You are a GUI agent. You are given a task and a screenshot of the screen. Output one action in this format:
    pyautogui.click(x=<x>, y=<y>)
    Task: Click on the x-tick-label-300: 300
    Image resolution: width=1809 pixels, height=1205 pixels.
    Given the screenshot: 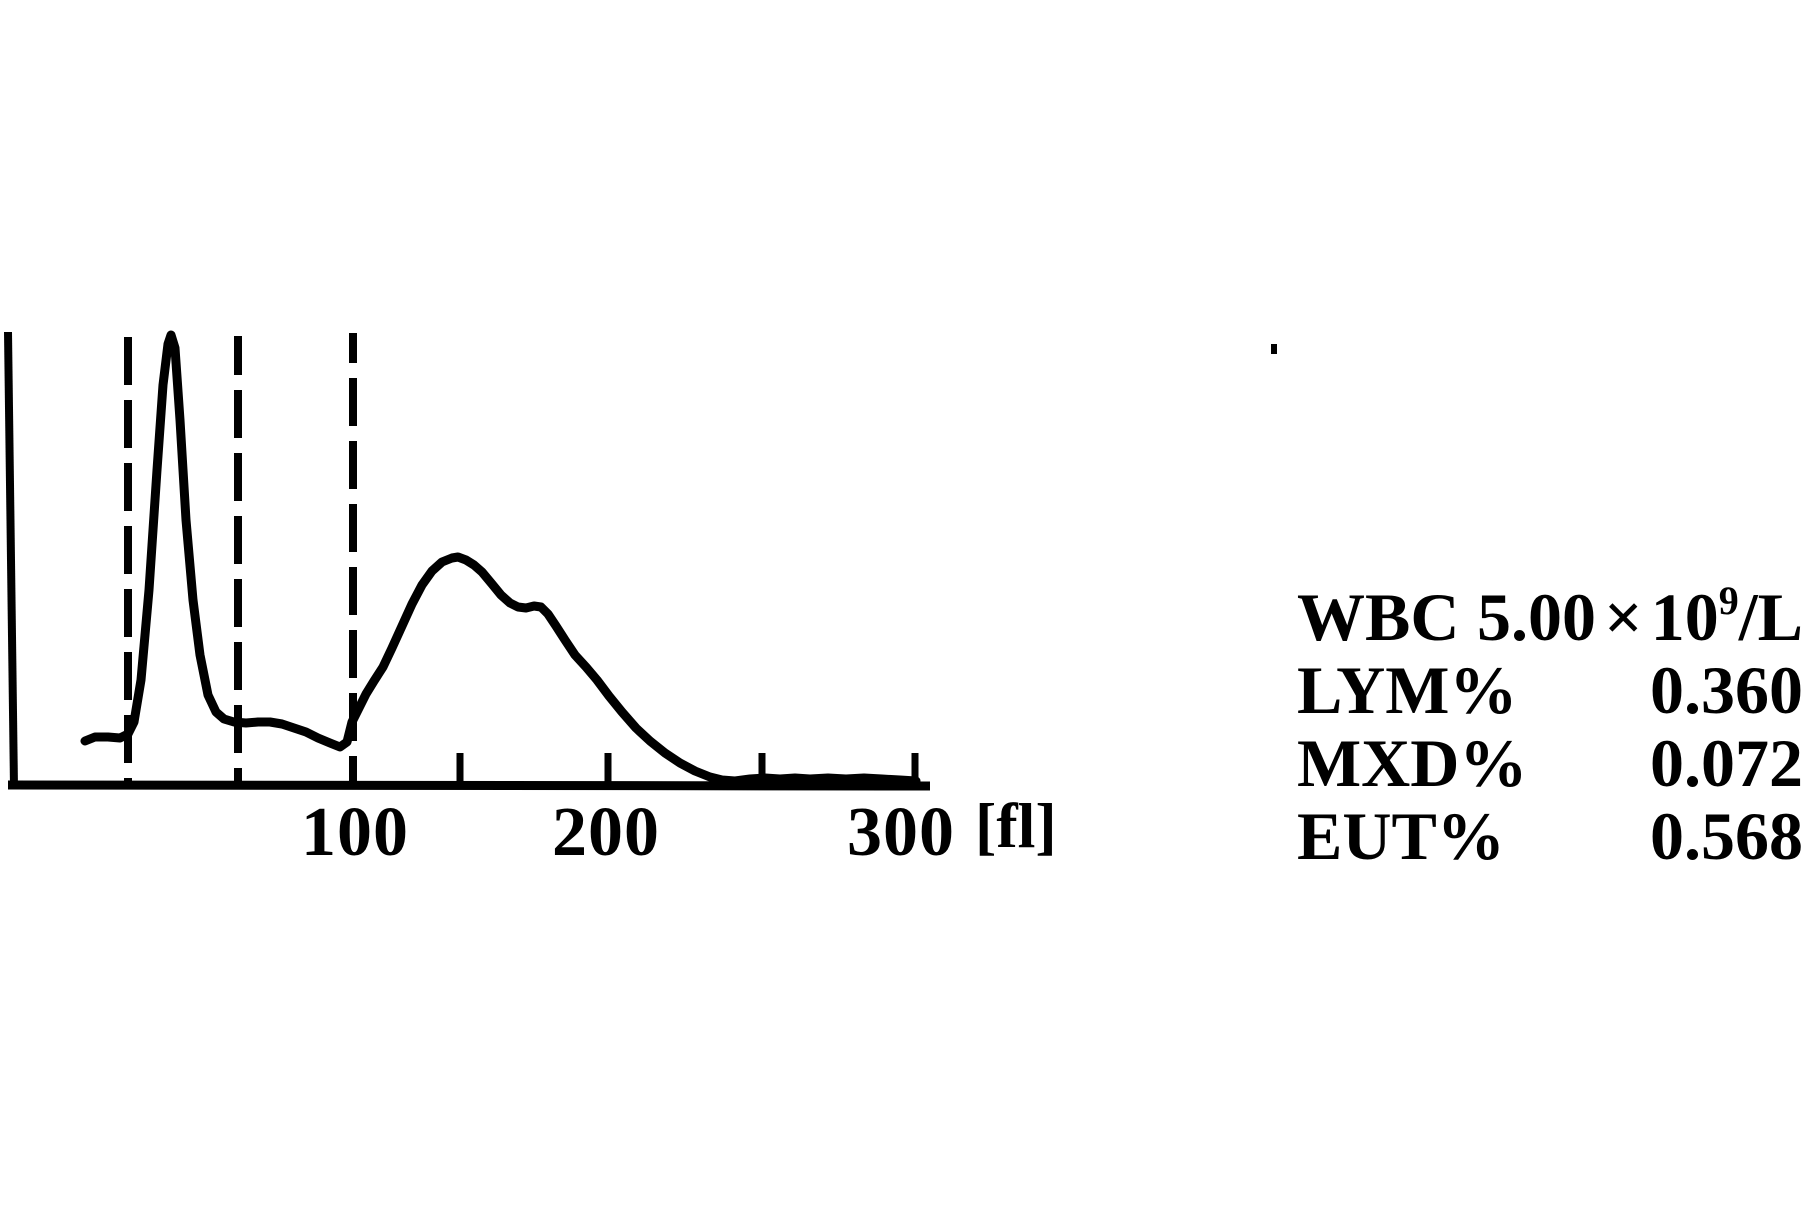 What is the action you would take?
    pyautogui.click(x=901, y=832)
    